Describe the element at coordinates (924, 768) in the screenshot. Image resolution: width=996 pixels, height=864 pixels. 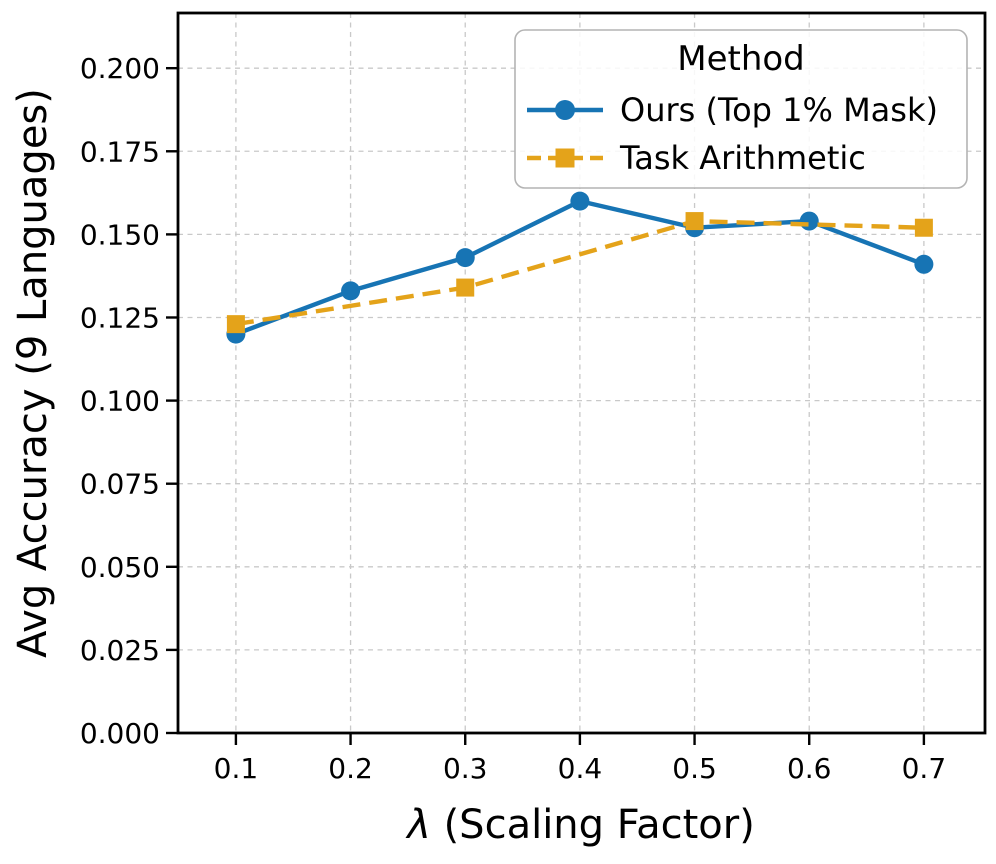
I see `x-tick-label: 0.7` at that location.